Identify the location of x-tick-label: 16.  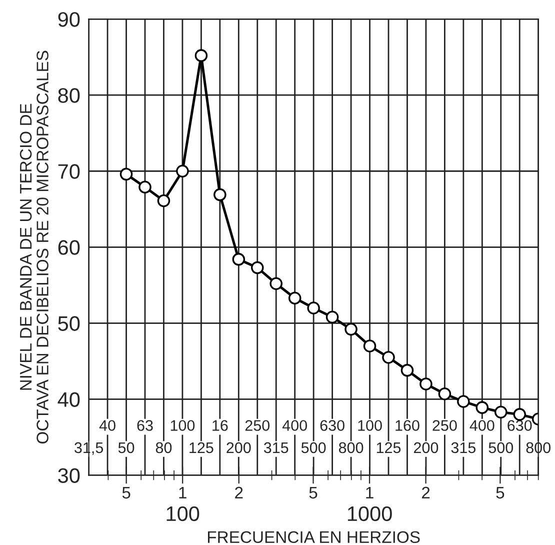
(220, 425).